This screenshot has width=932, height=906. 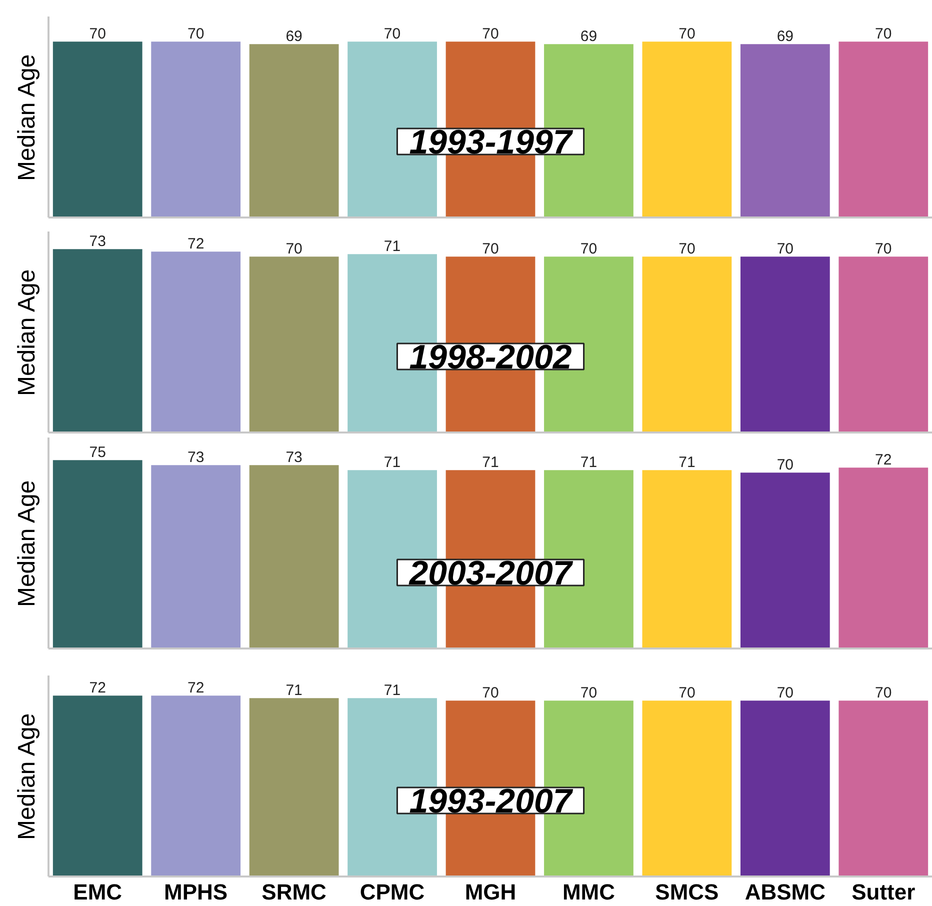 I want to click on x-tick-label: CPMC, so click(x=392, y=892).